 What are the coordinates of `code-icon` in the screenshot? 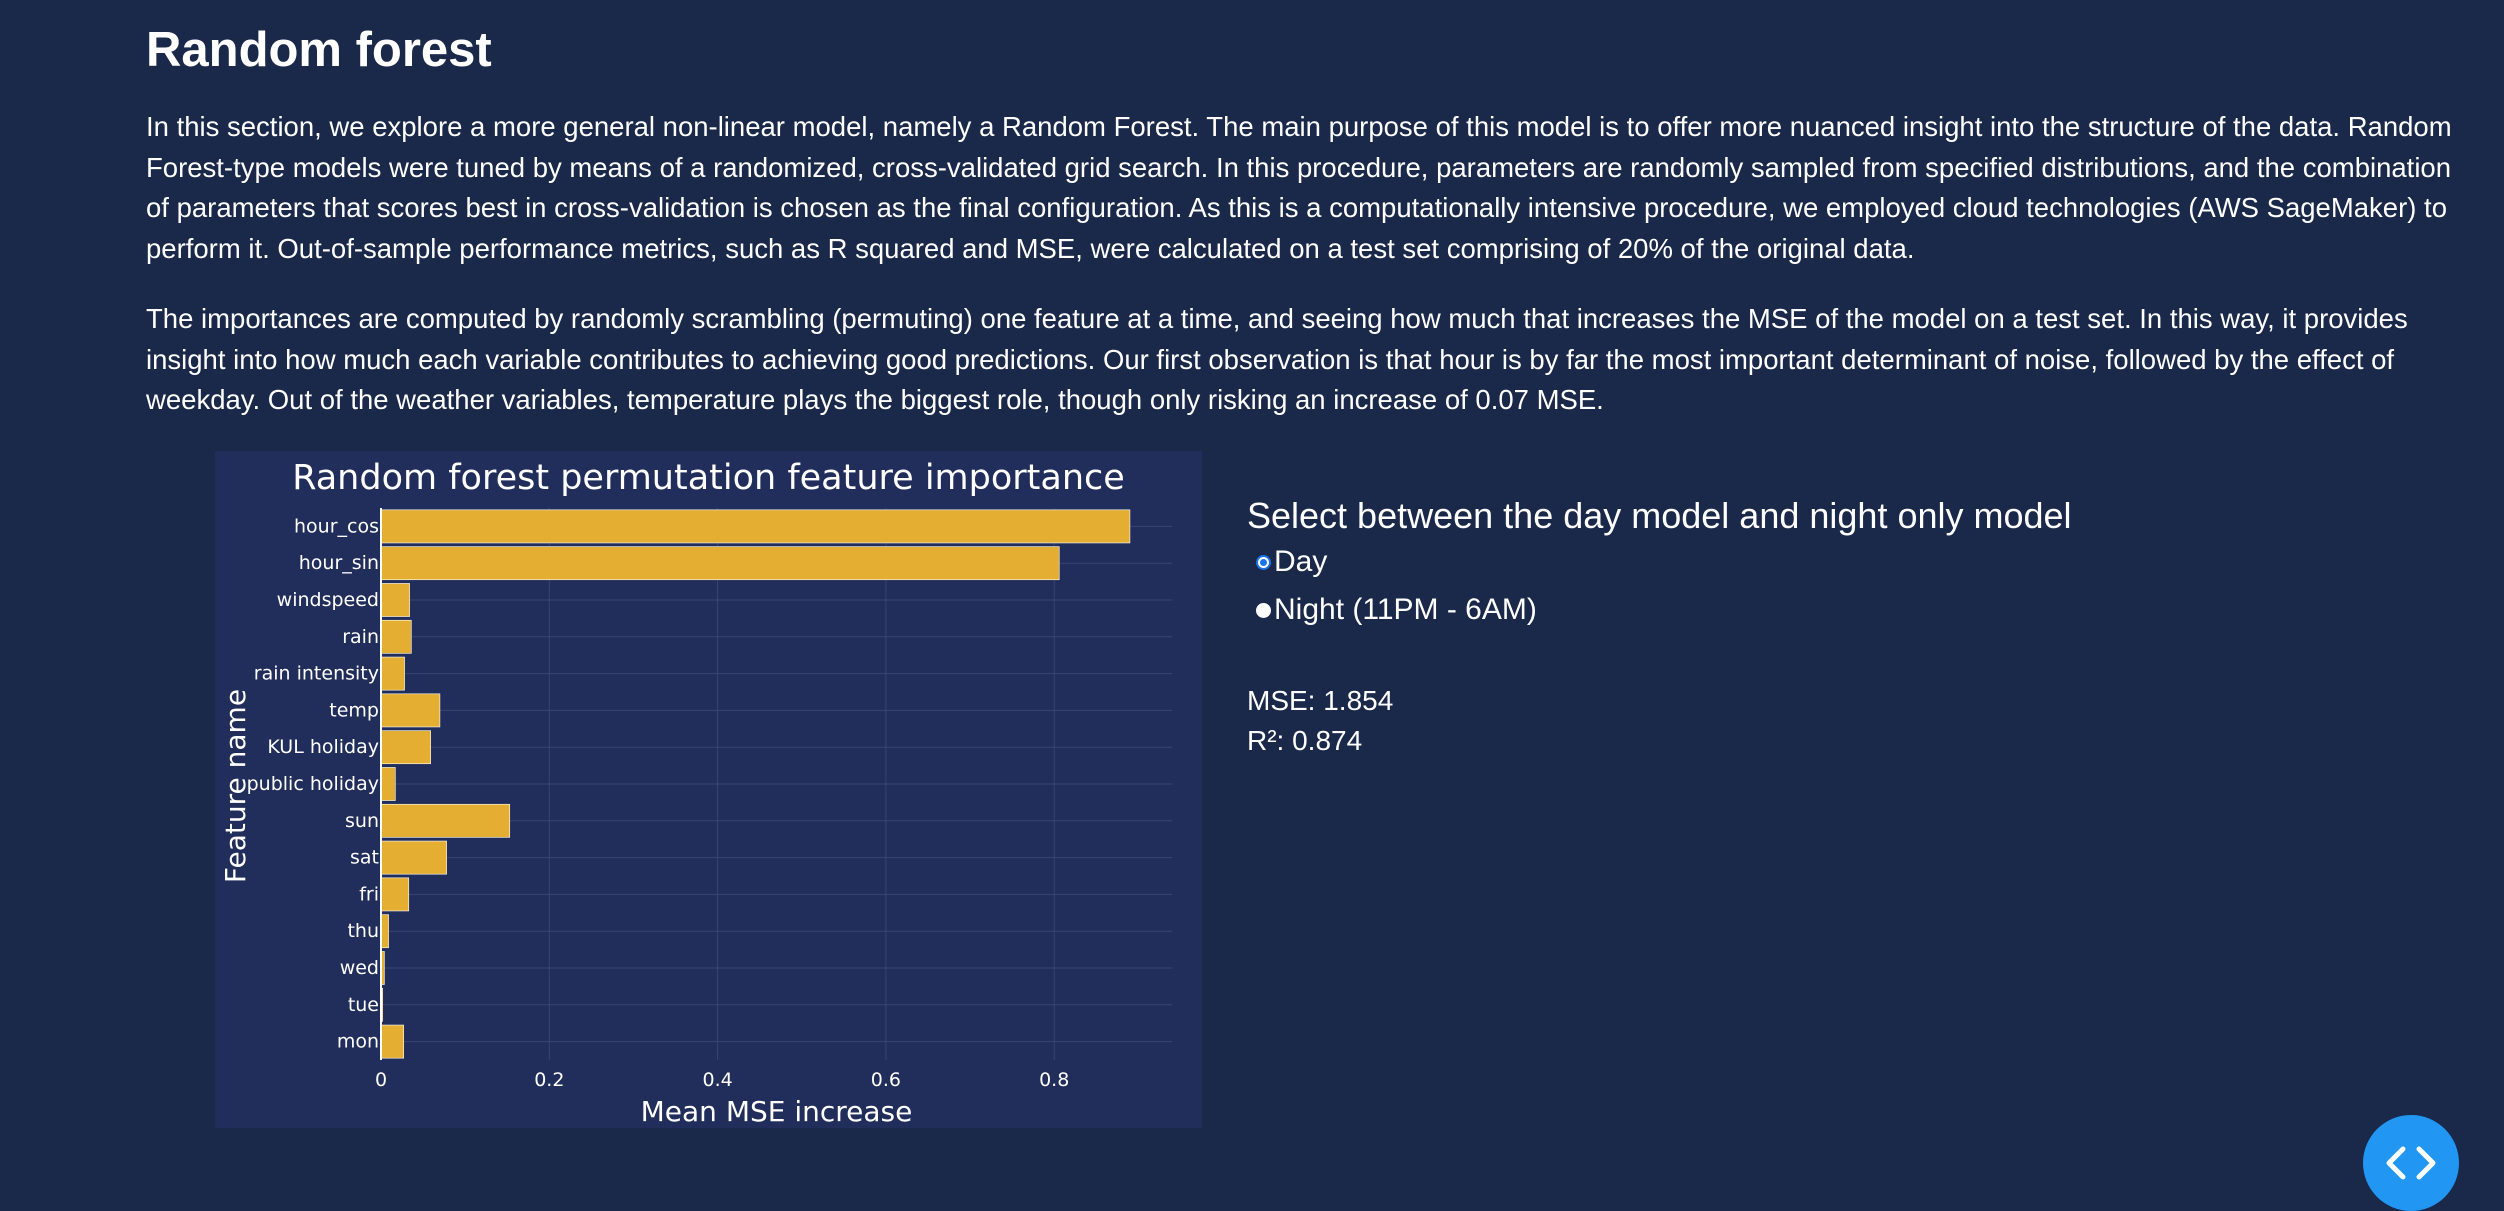 It's located at (2411, 1163).